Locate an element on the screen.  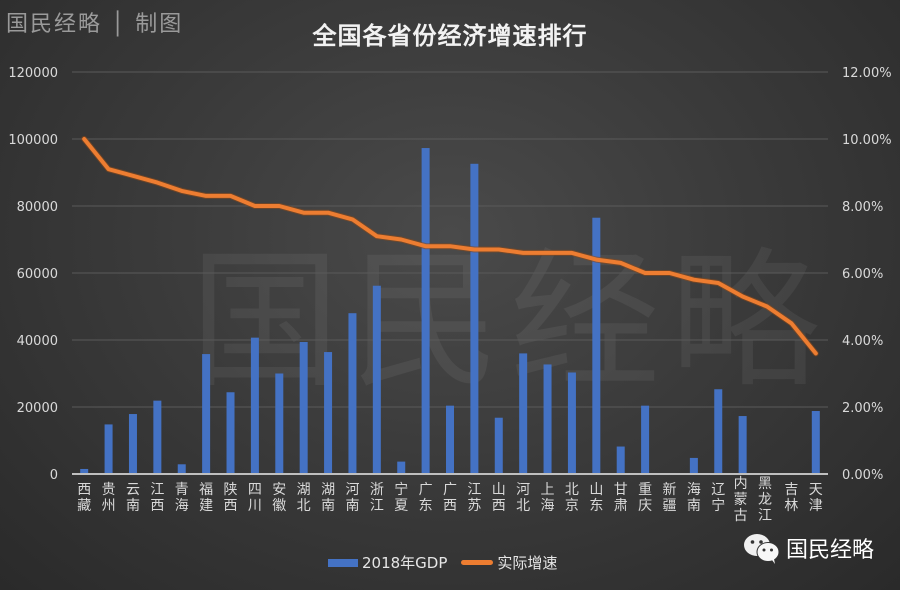
x-tick-label: 辽宁 is located at coordinates (718, 498).